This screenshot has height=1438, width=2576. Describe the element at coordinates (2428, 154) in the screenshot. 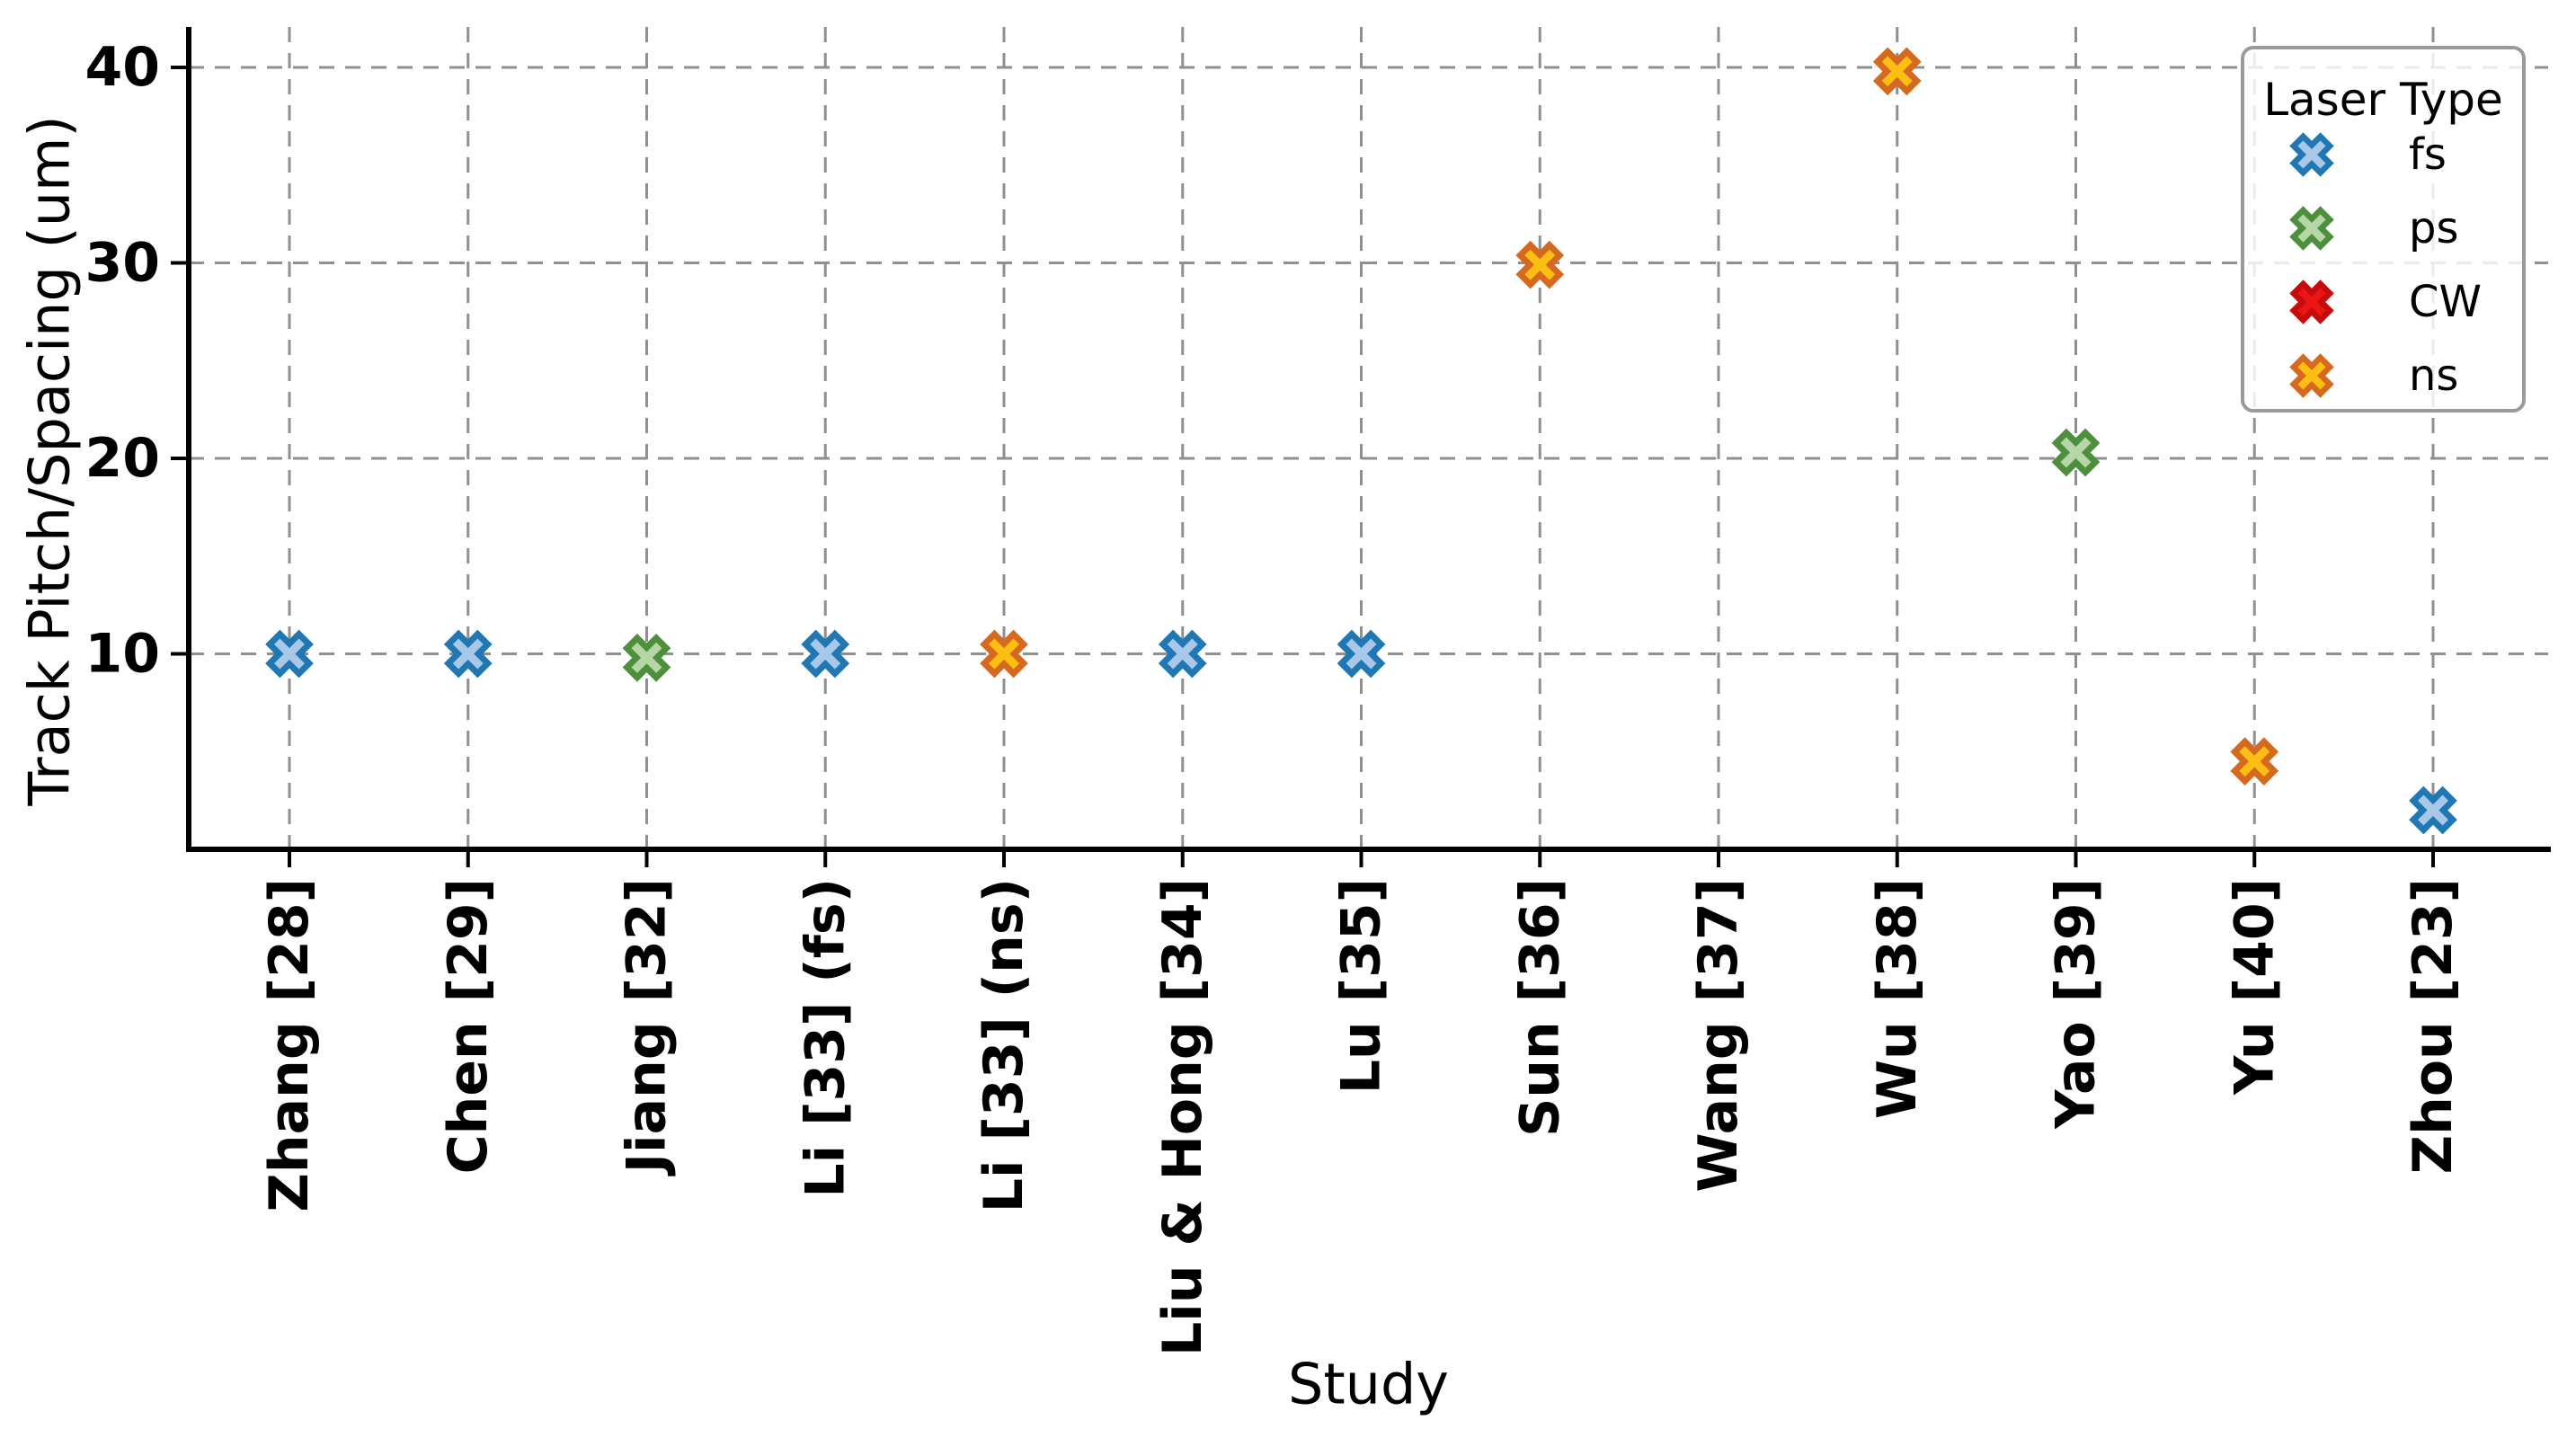

I see `legend-entry-label: fs` at that location.